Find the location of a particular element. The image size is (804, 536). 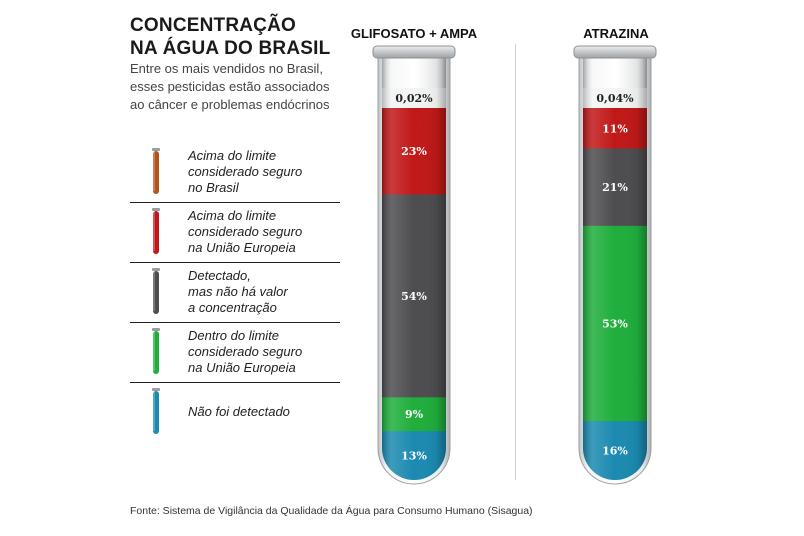

data-label-glifosato-3: 9% is located at coordinates (414, 414).